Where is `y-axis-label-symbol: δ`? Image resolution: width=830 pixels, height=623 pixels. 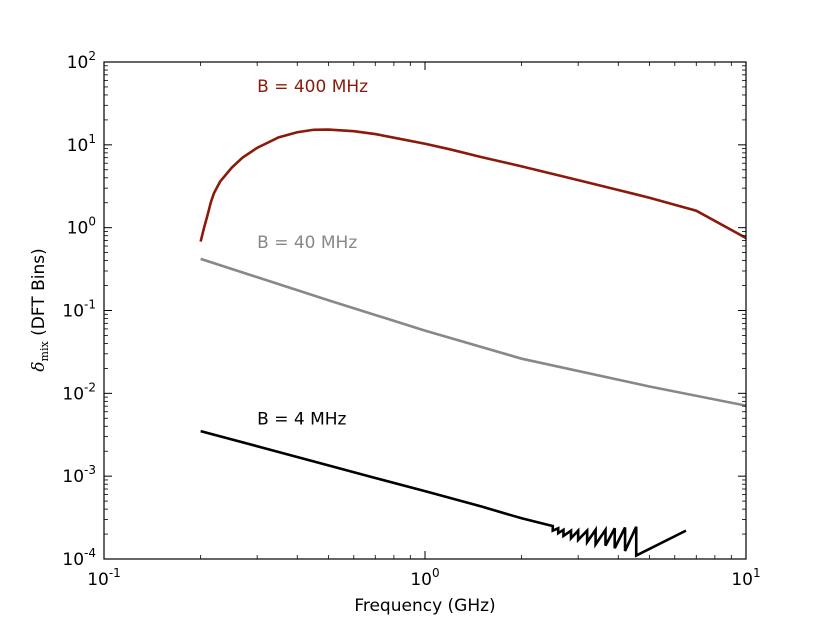
y-axis-label-symbol: δ is located at coordinates (39, 366).